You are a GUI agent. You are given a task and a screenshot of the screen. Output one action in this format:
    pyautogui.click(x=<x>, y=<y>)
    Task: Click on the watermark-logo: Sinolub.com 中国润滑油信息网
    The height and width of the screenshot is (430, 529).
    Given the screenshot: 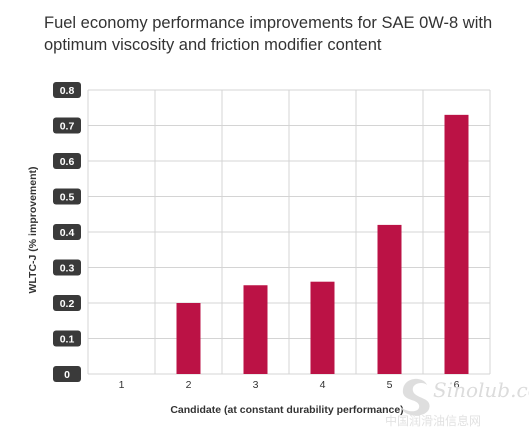 What is the action you would take?
    pyautogui.click(x=457, y=403)
    